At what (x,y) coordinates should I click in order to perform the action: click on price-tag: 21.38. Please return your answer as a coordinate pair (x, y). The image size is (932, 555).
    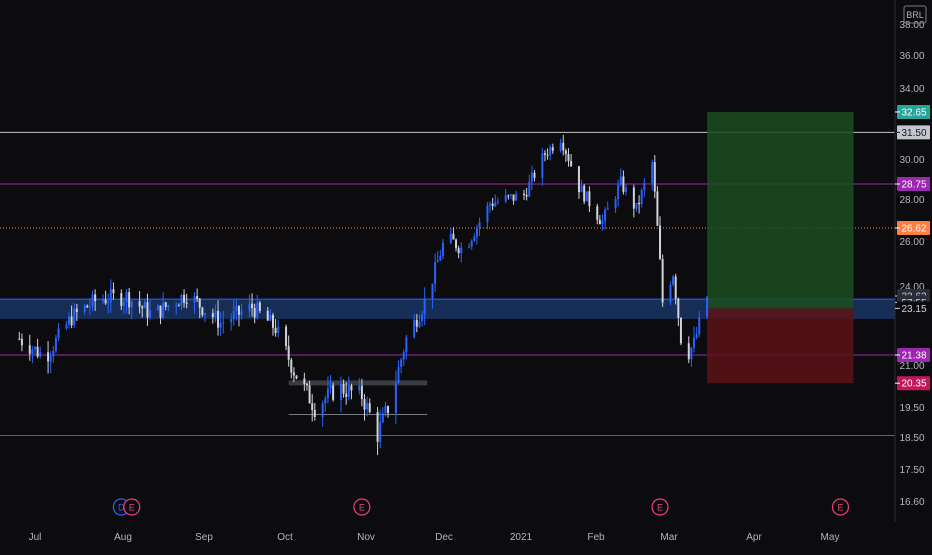
    Looking at the image, I should click on (912, 354).